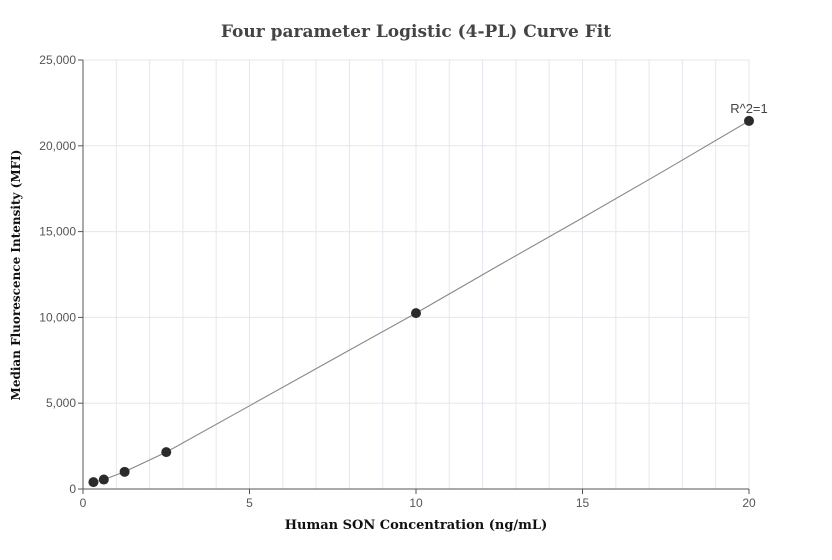  What do you see at coordinates (16, 275) in the screenshot?
I see `y-axis-label: Median Fluorescence Intensity (MFI)` at bounding box center [16, 275].